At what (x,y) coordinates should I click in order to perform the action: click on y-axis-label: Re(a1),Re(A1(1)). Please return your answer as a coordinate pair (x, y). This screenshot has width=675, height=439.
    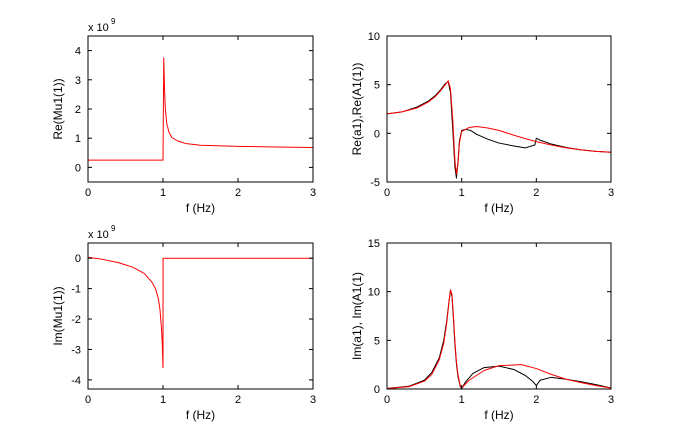
    Looking at the image, I should click on (357, 109).